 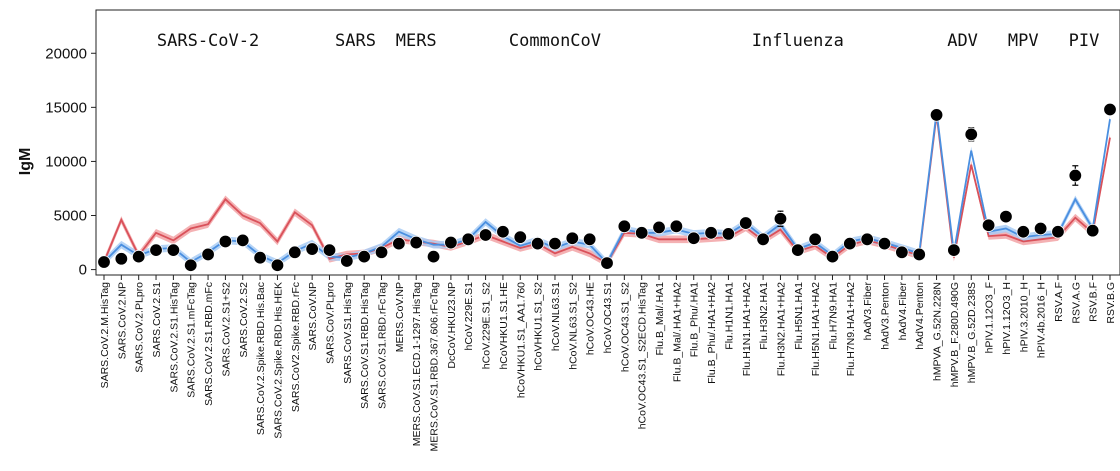 I want to click on x-category-label: hAdV3.Penton, so click(x=886, y=316).